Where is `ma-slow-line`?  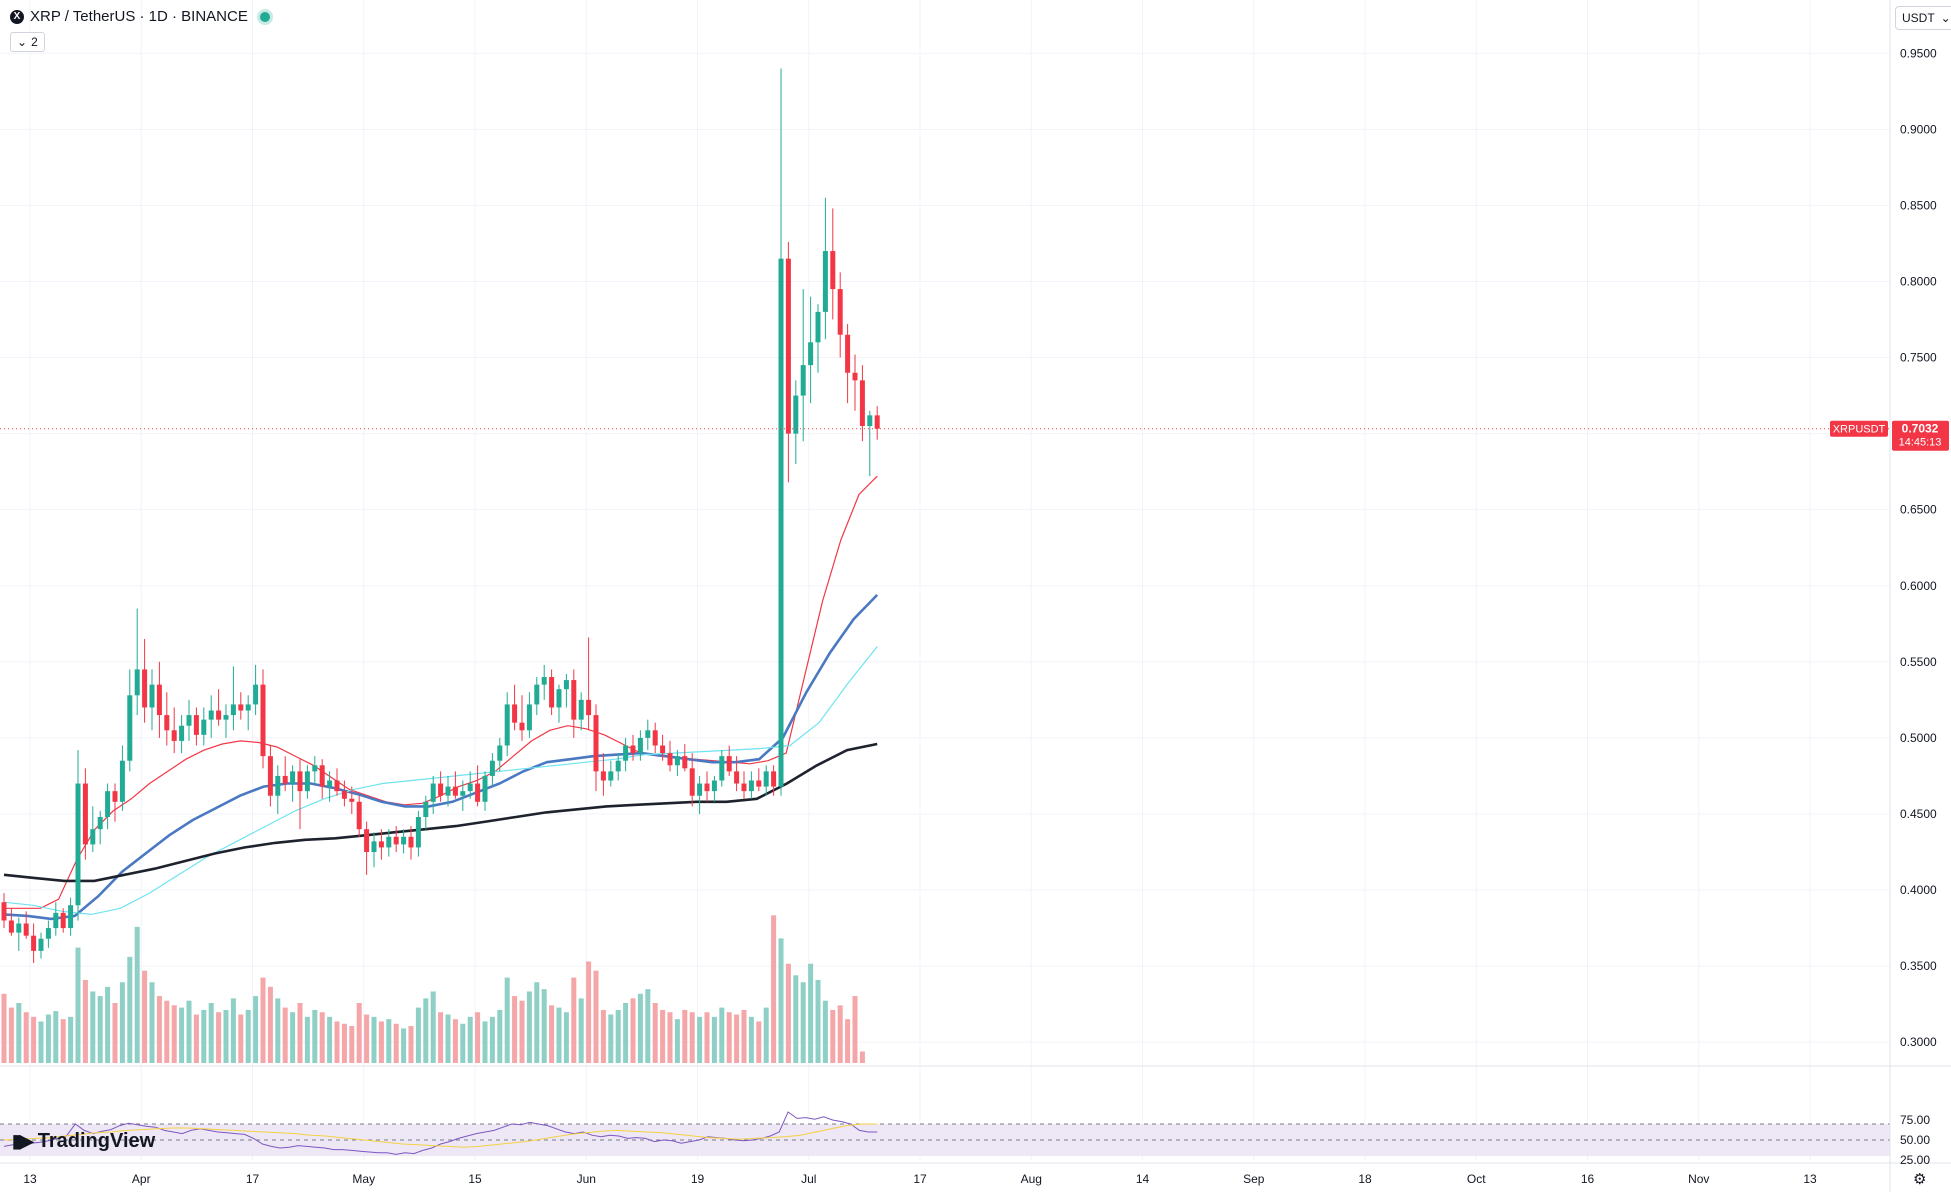 ma-slow-line is located at coordinates (440, 812).